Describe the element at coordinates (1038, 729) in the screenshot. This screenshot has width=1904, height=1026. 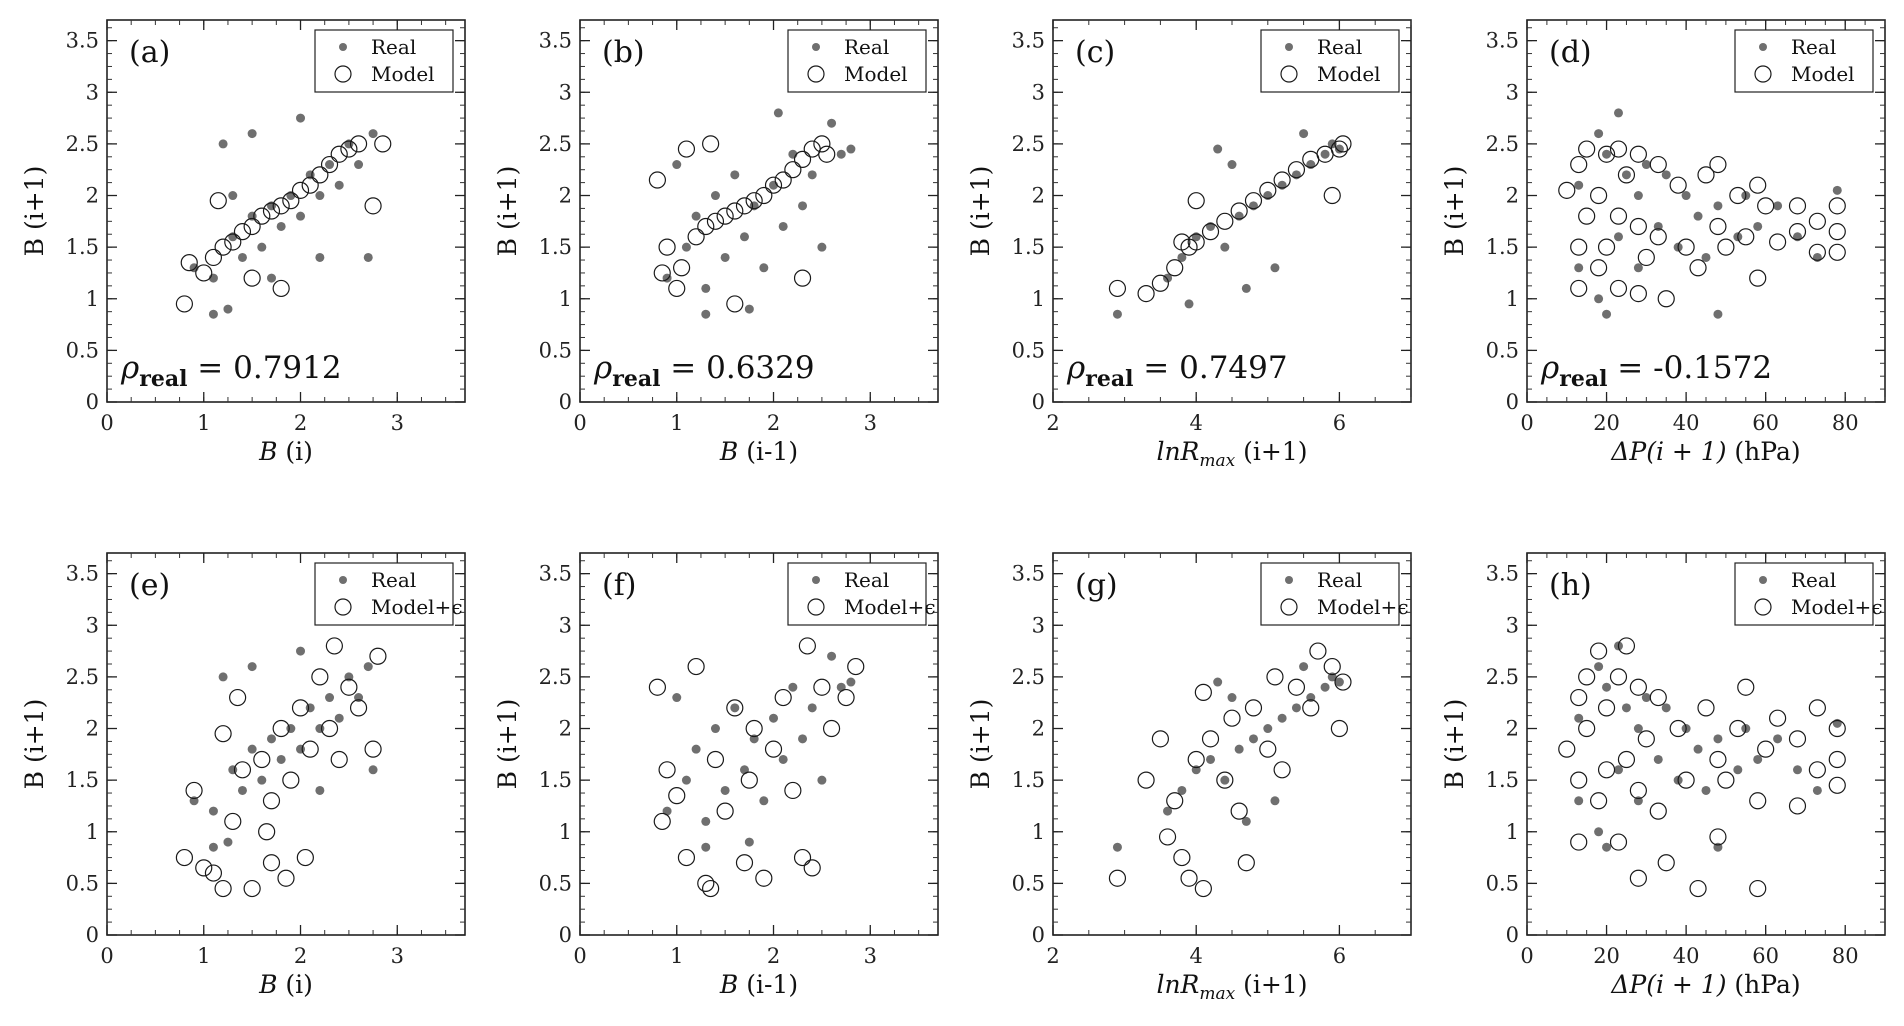
I see `y-tick-label: 2` at that location.